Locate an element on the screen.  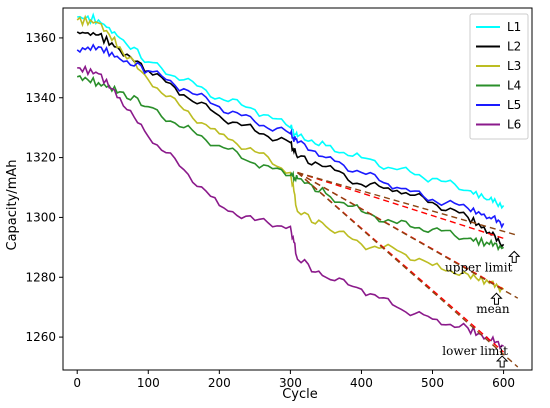
y-tick-label: 1320 is located at coordinates (40, 158).